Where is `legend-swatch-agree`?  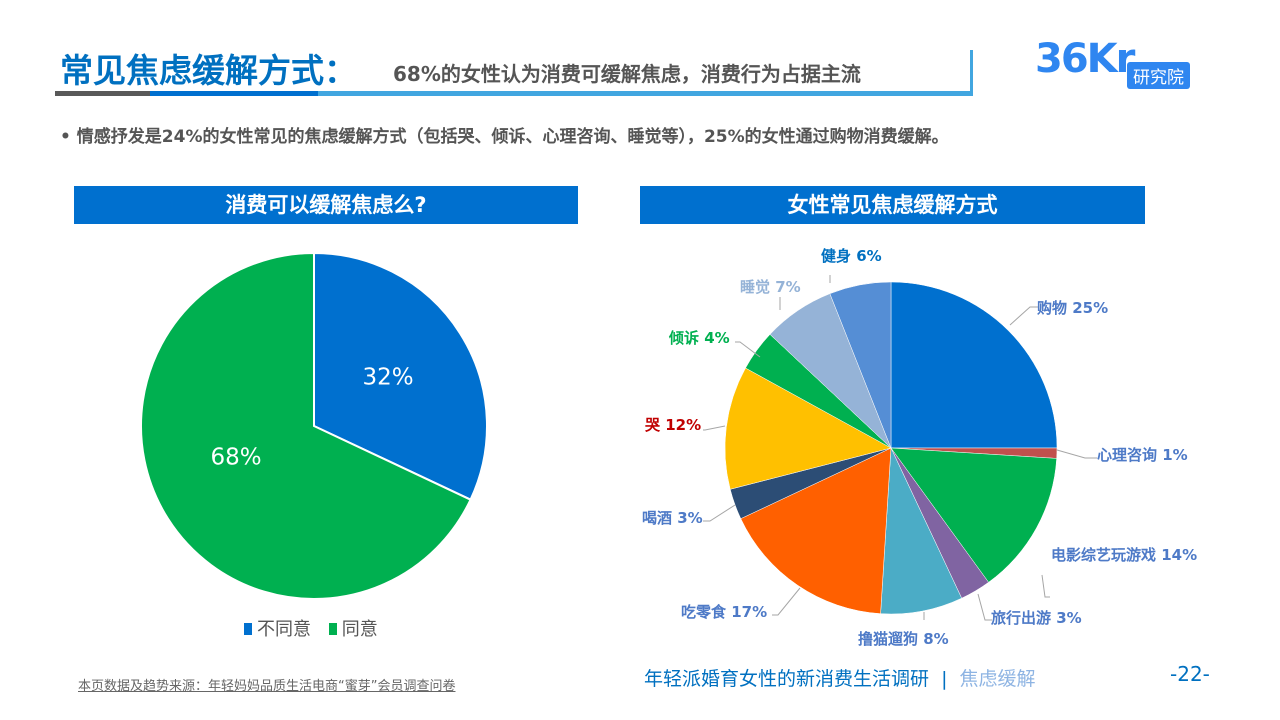 legend-swatch-agree is located at coordinates (332, 629).